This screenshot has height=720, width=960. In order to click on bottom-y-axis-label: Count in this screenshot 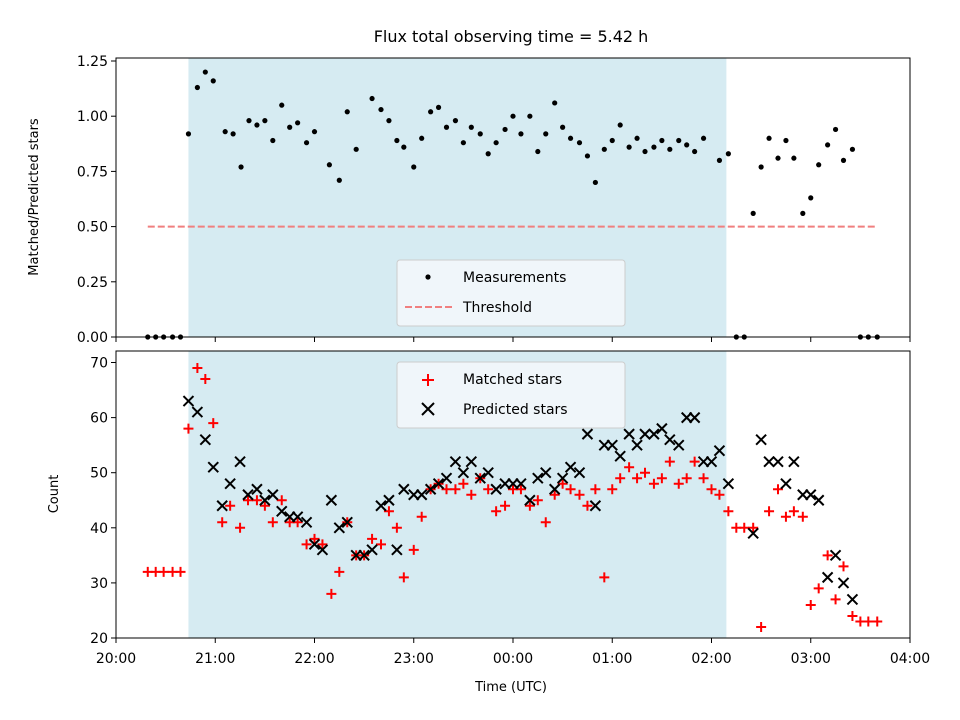, I will do `click(54, 494)`.